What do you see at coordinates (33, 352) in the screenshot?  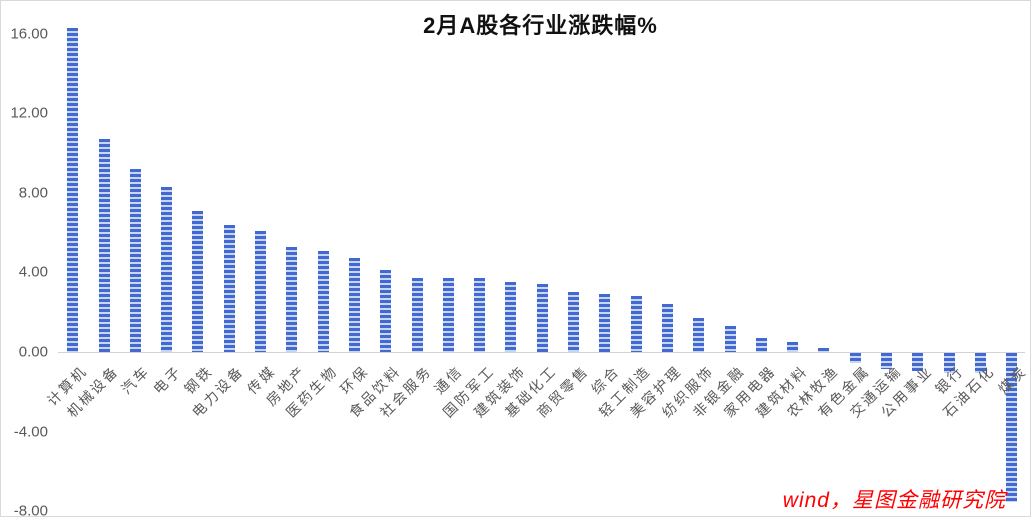 I see `y-axis-tick-label: 0.00` at bounding box center [33, 352].